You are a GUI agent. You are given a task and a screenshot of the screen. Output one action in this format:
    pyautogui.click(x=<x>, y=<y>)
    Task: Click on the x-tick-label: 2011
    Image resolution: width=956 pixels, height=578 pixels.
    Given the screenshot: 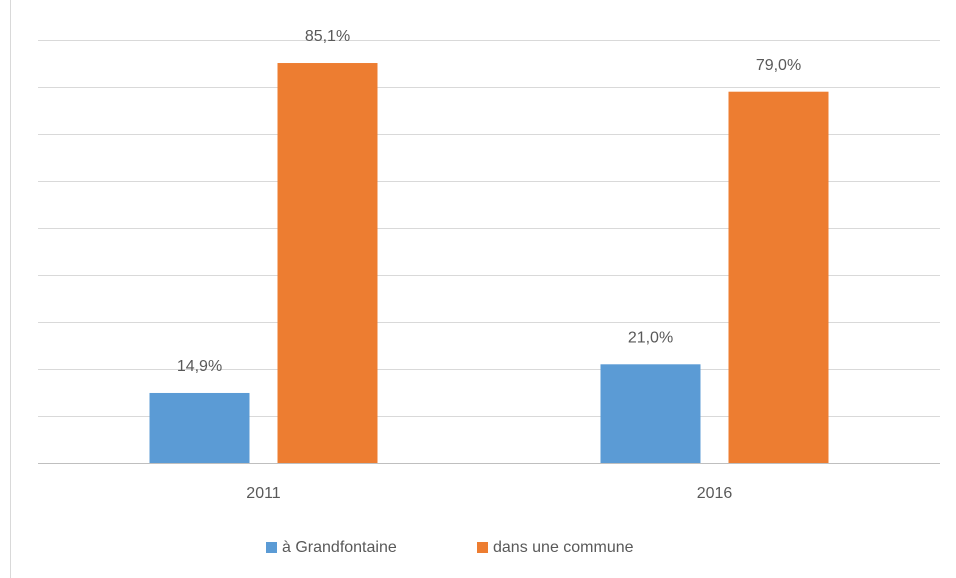 What is the action you would take?
    pyautogui.click(x=263, y=493)
    